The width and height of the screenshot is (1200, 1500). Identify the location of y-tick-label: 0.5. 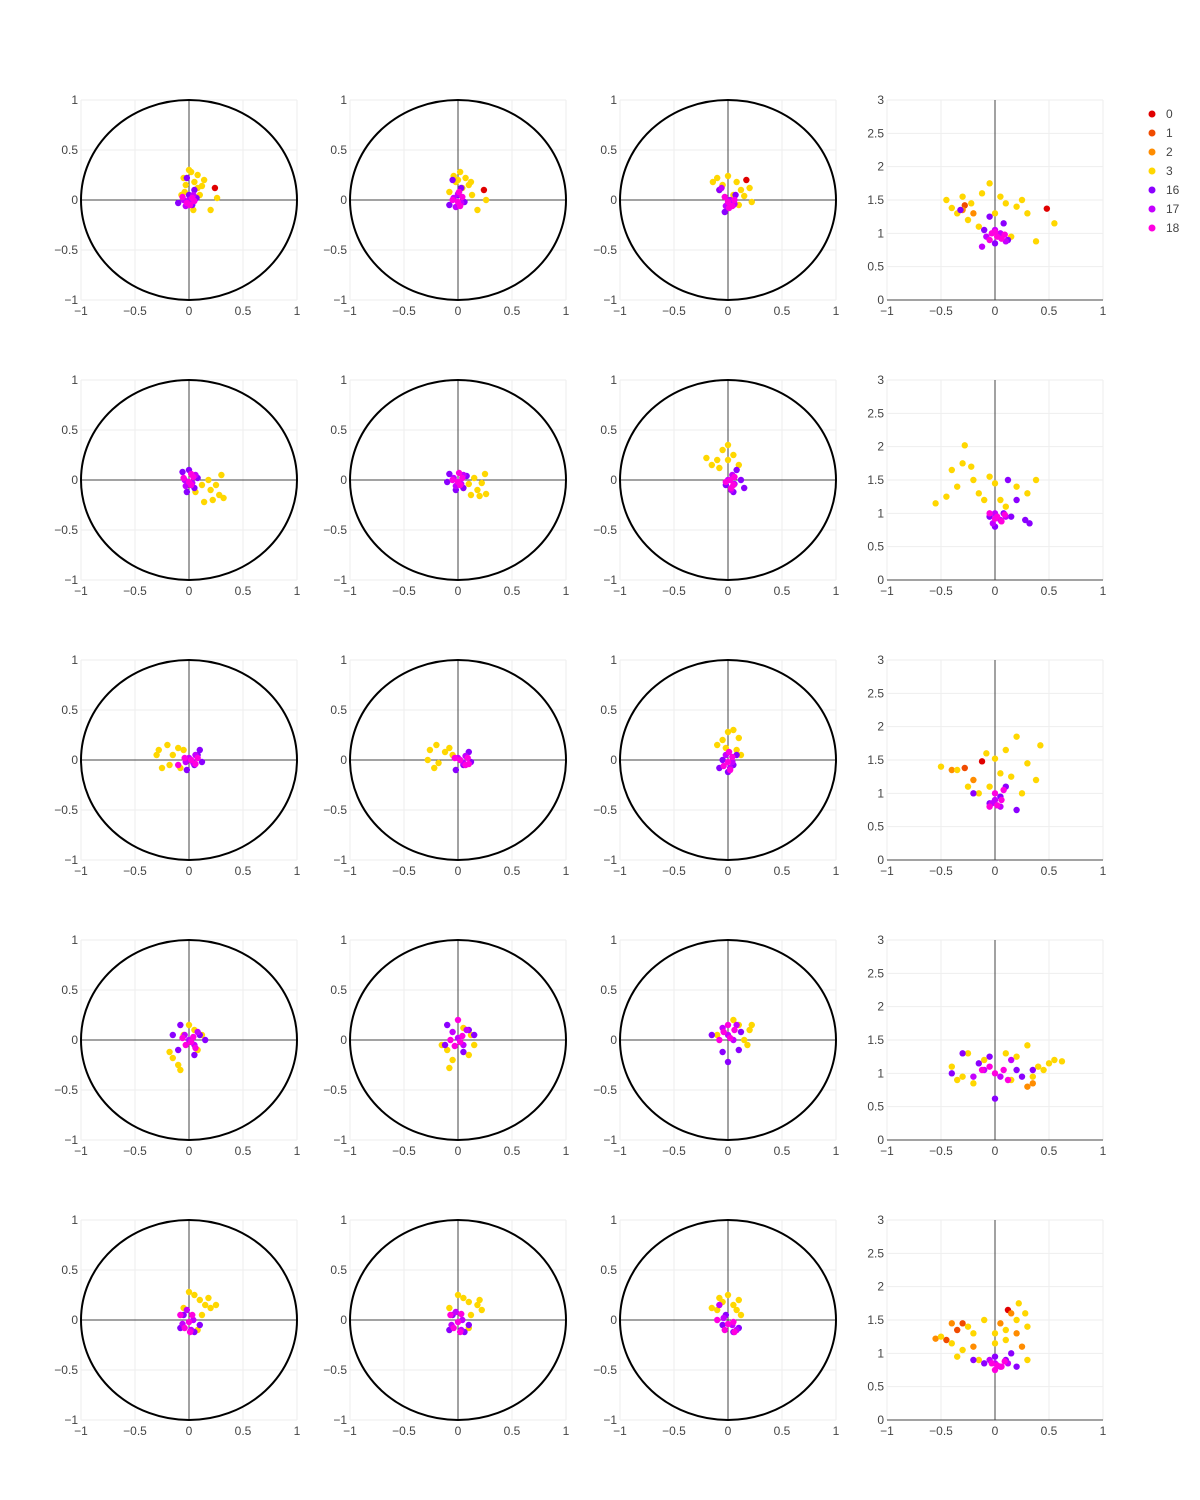
(338, 710).